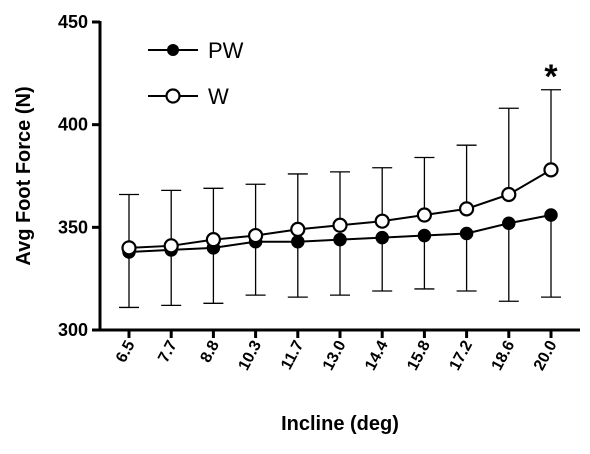 This screenshot has width=590, height=454. Describe the element at coordinates (173, 96) in the screenshot. I see `legend-marker-w` at that location.